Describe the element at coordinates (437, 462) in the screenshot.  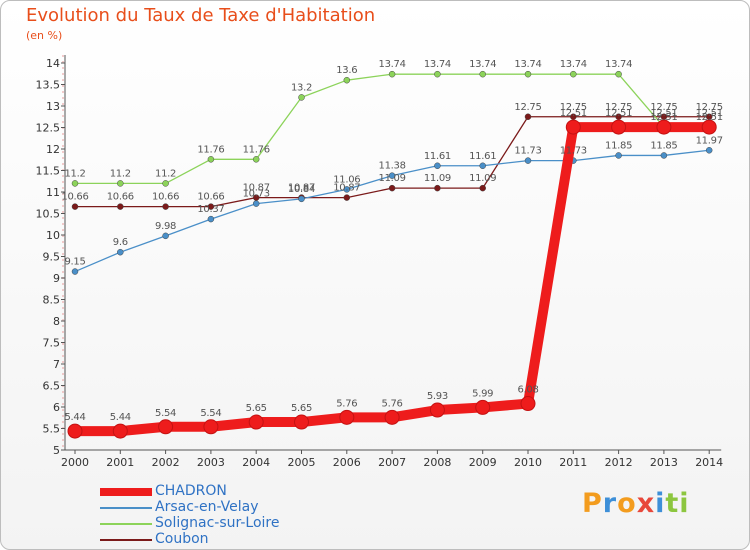
I see `x-tick-label: 2008` at that location.